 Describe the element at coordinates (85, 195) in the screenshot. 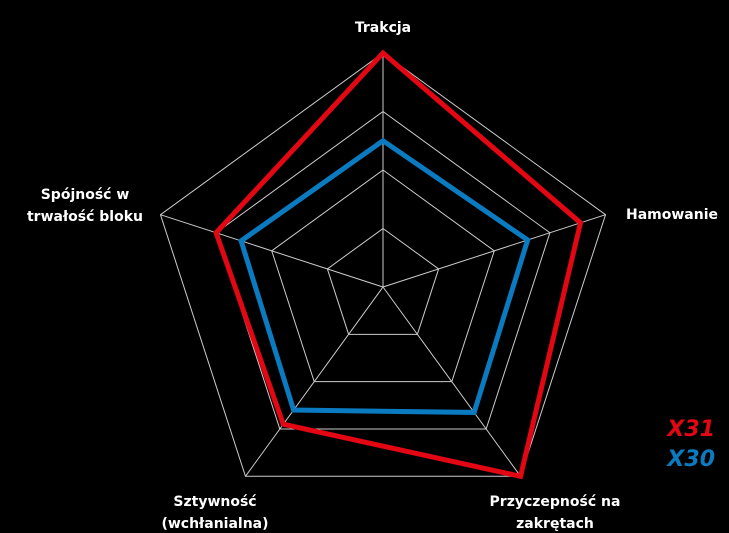

I see `axis-label: Spójność w` at that location.